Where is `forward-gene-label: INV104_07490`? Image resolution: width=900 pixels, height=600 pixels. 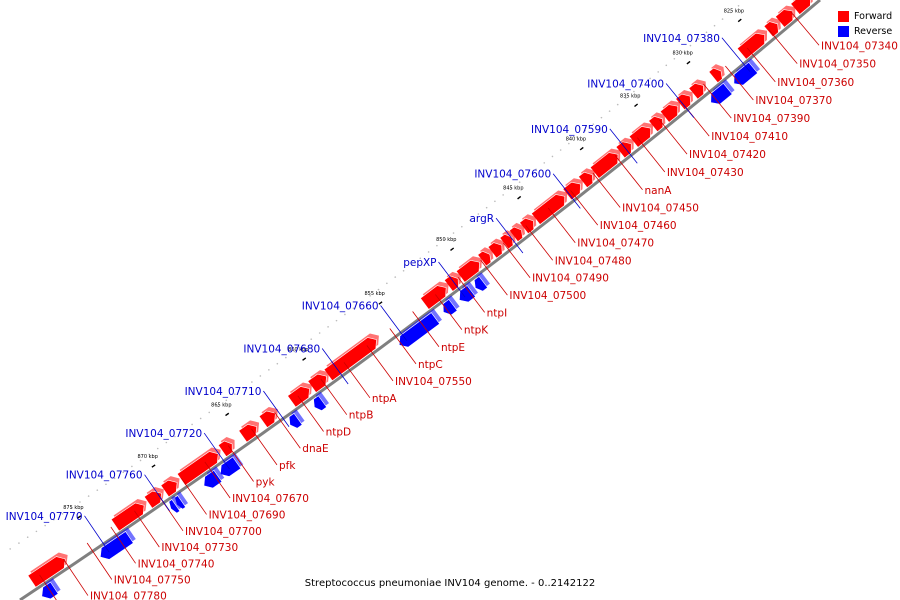
forward-gene-label: INV104_07490 is located at coordinates (570, 279).